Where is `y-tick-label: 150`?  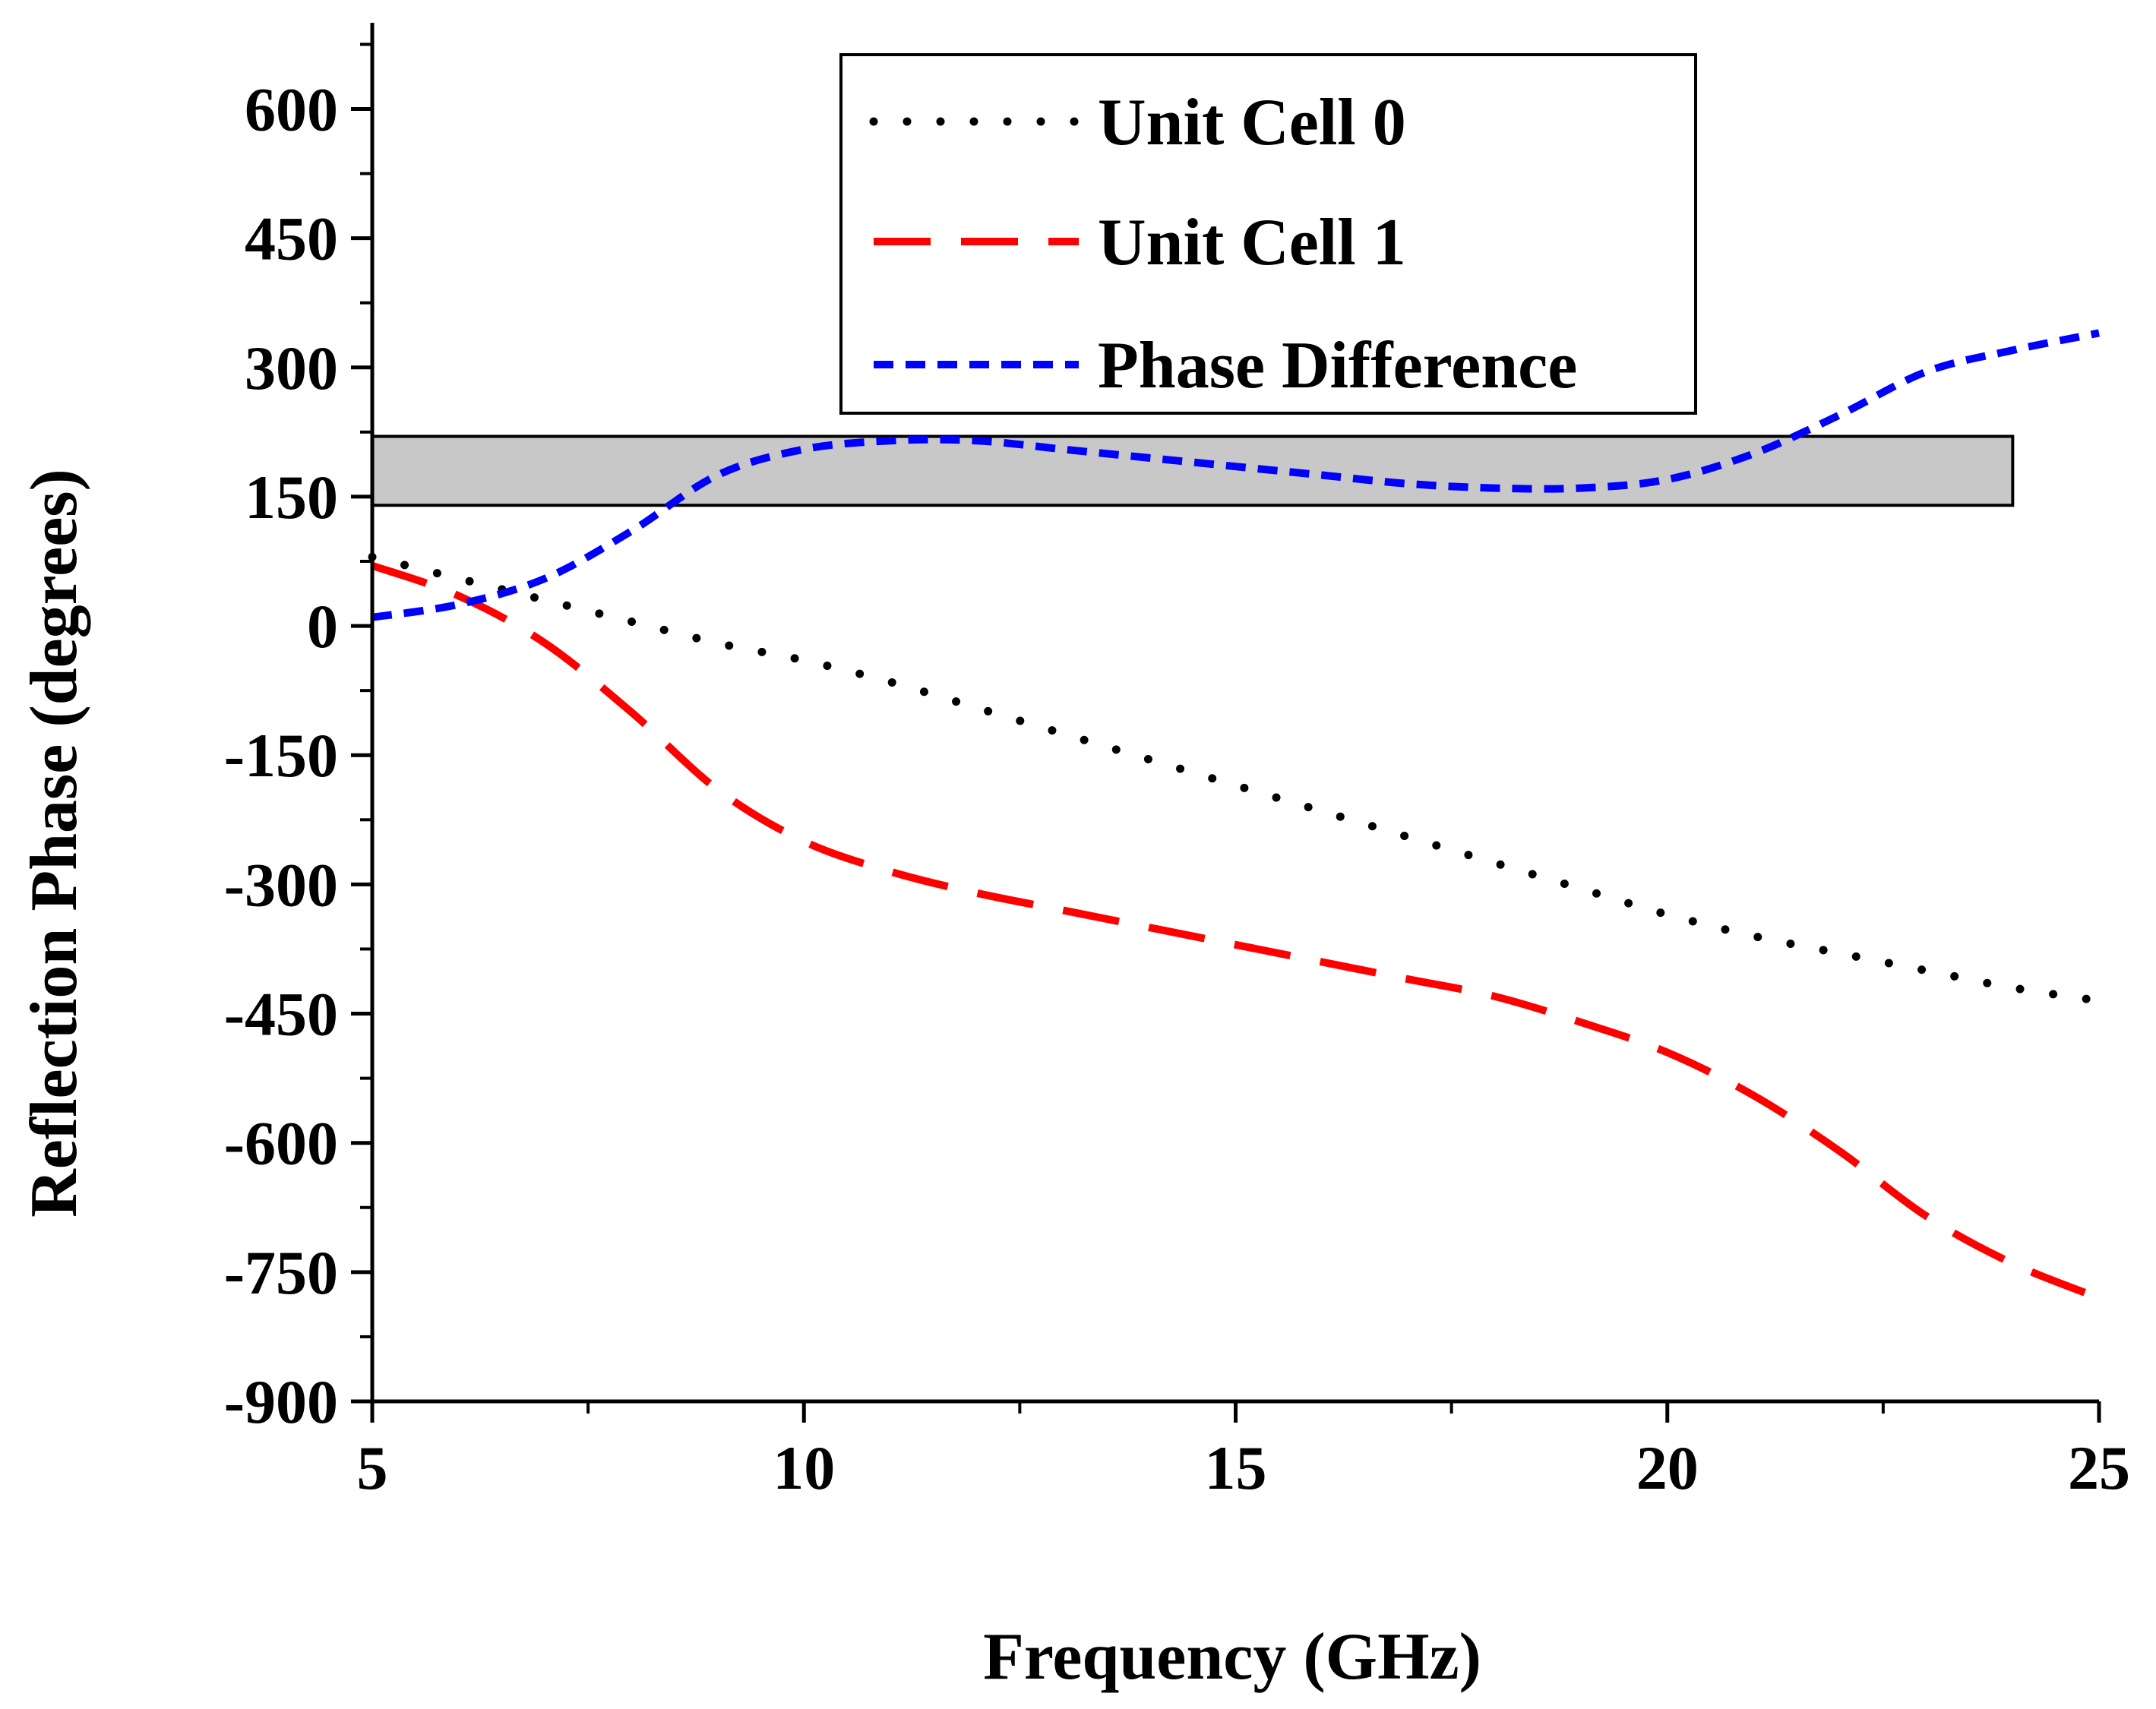
y-tick-label: 150 is located at coordinates (291, 497).